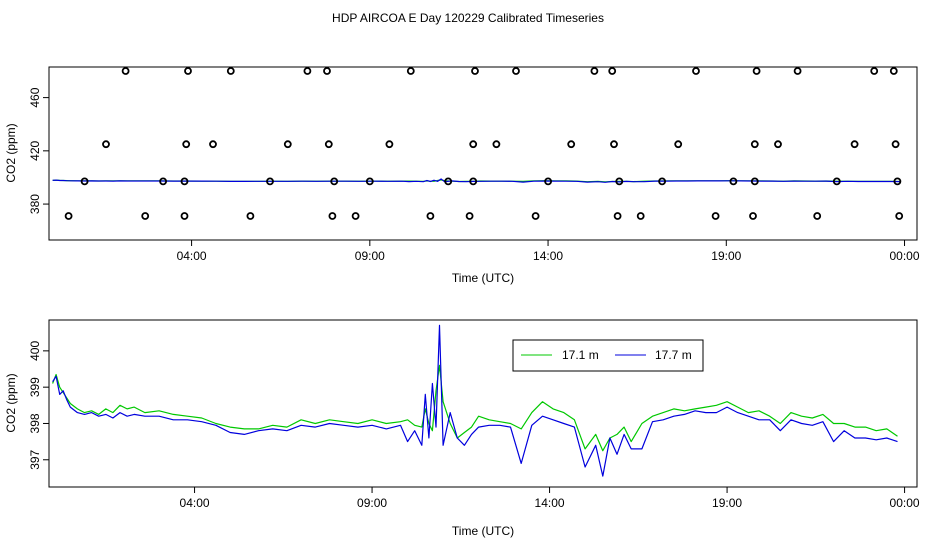 Image resolution: width=936 pixels, height=540 pixels. What do you see at coordinates (35, 97) in the screenshot?
I see `y-tick-label: 460` at bounding box center [35, 97].